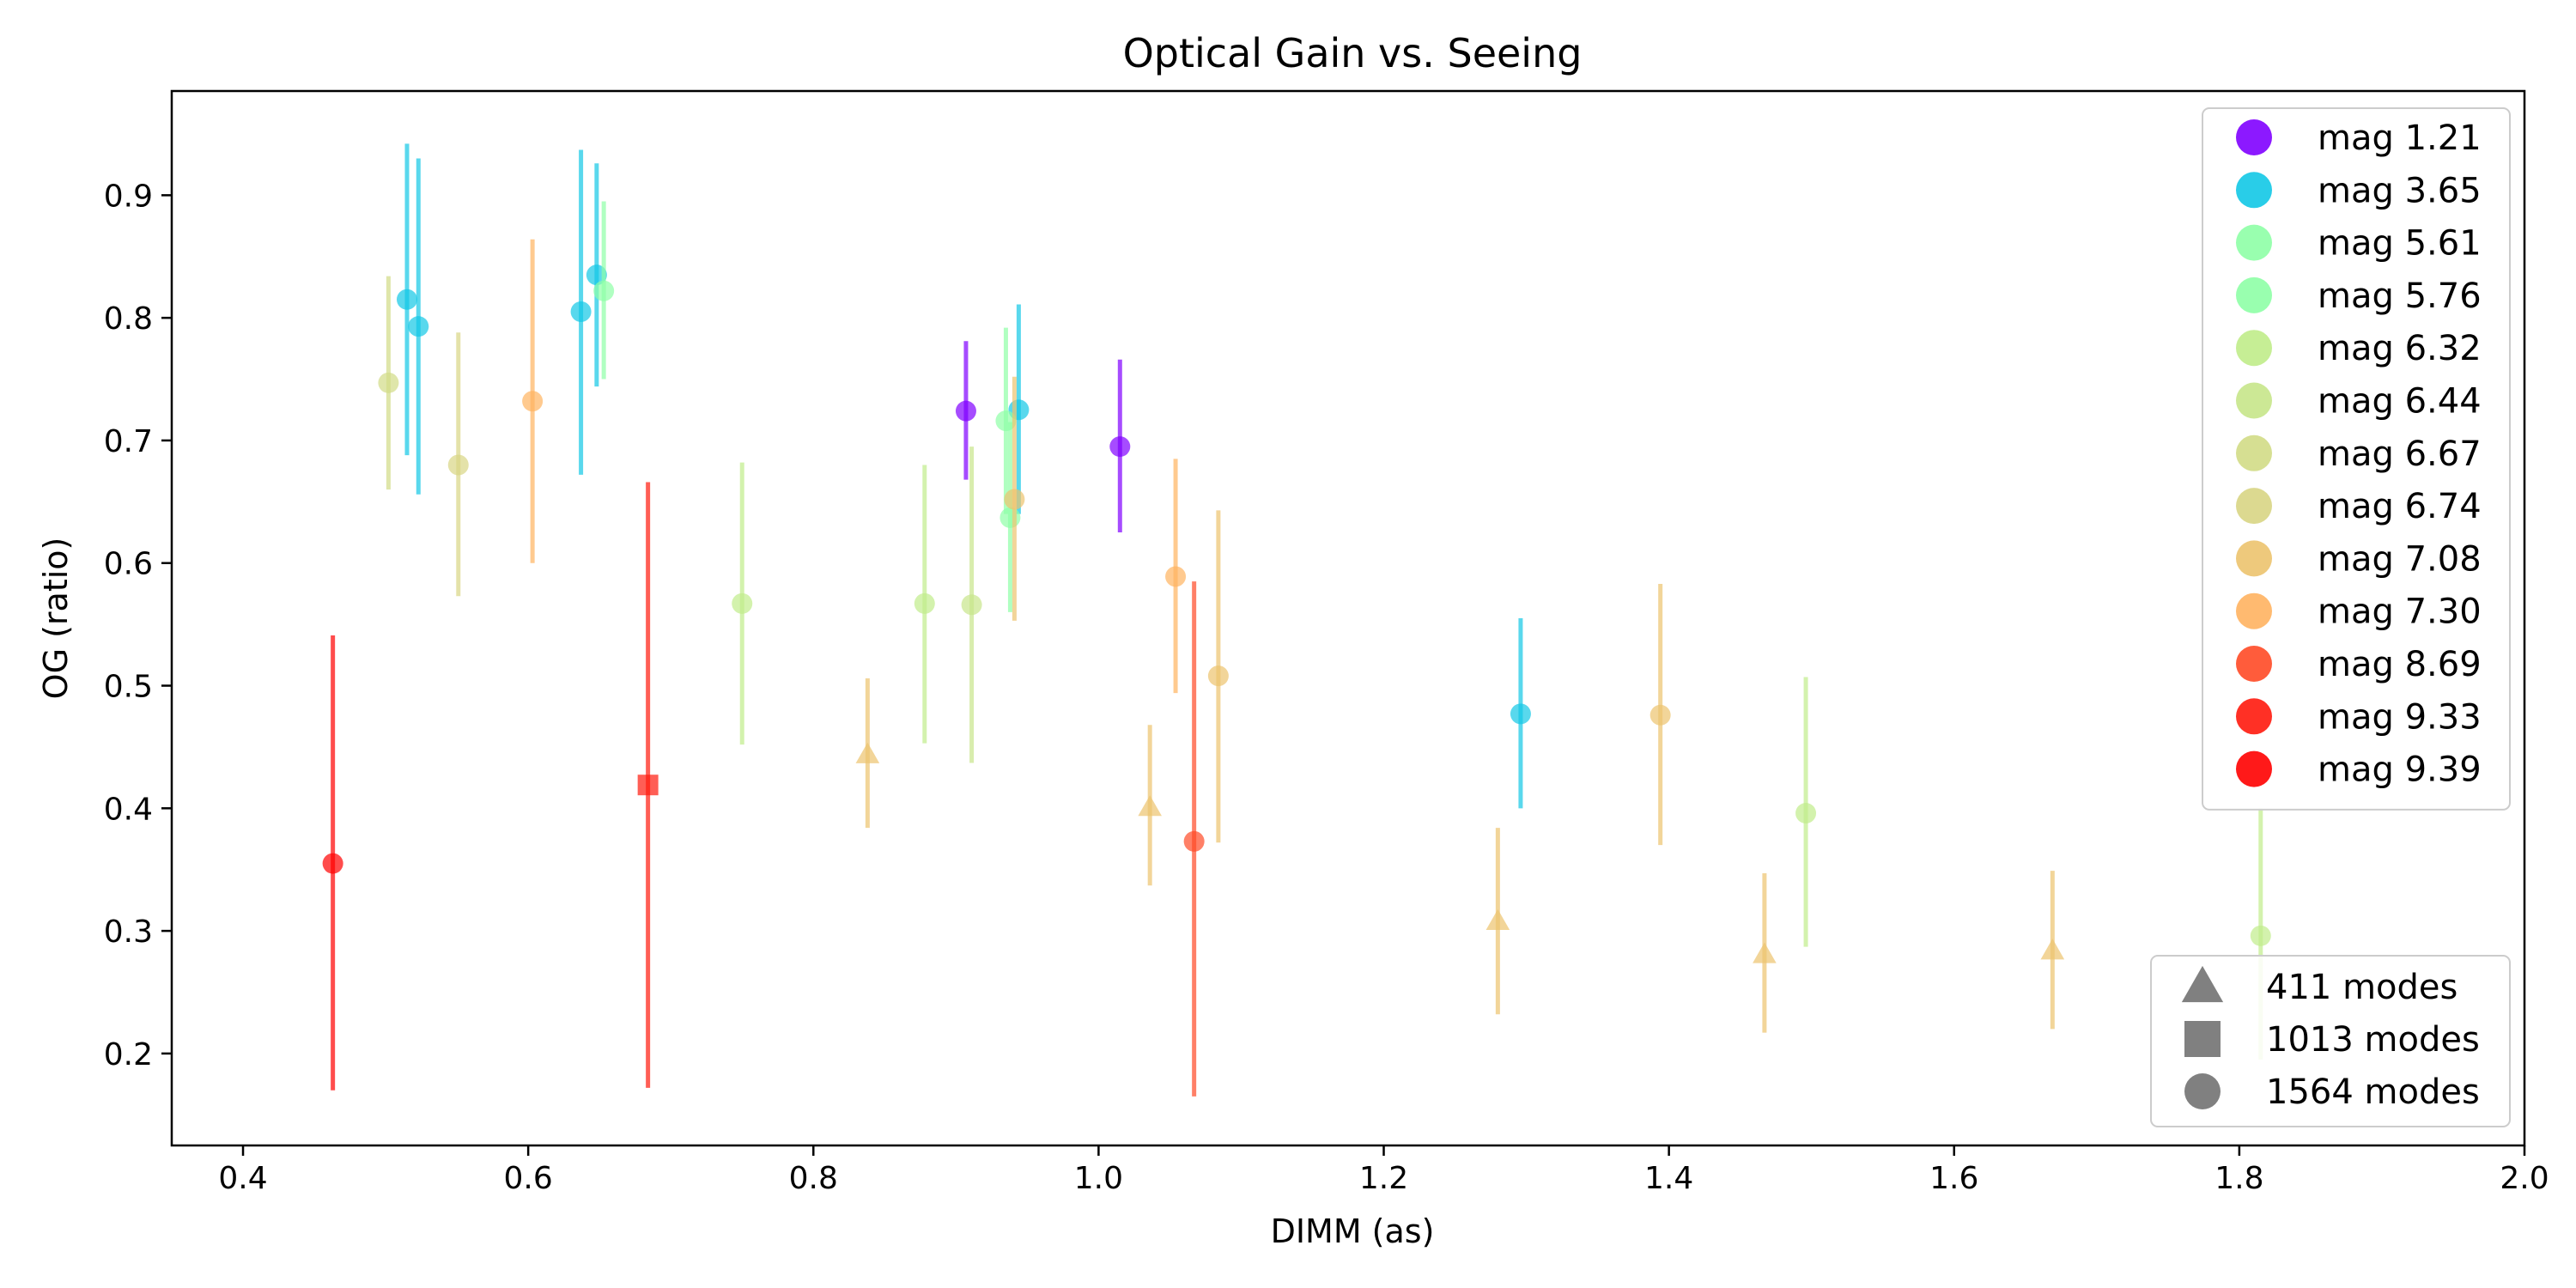 The width and height of the screenshot is (2576, 1288). What do you see at coordinates (1353, 53) in the screenshot?
I see `chart-title: Optical Gain vs. Seeing` at bounding box center [1353, 53].